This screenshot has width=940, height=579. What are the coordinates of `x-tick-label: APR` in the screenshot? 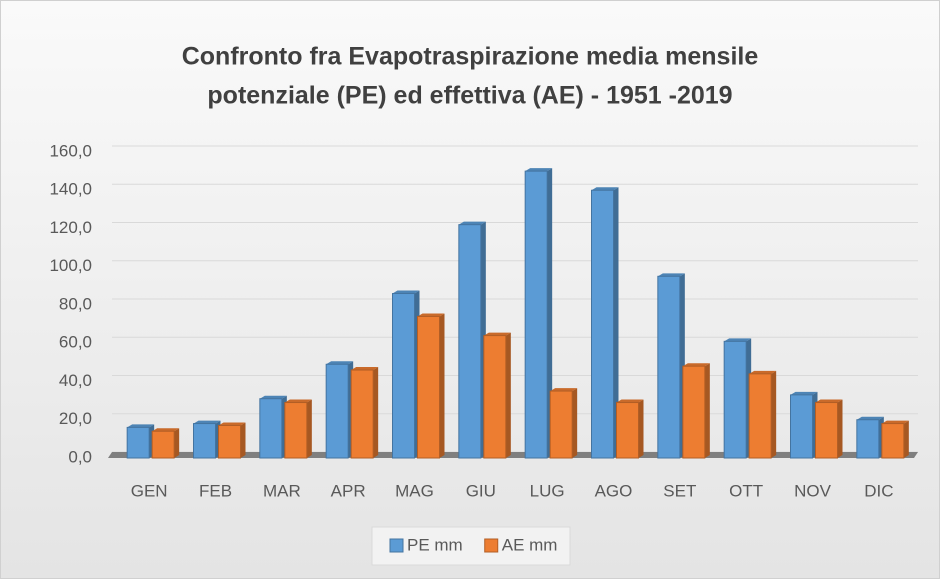 It's located at (348, 490).